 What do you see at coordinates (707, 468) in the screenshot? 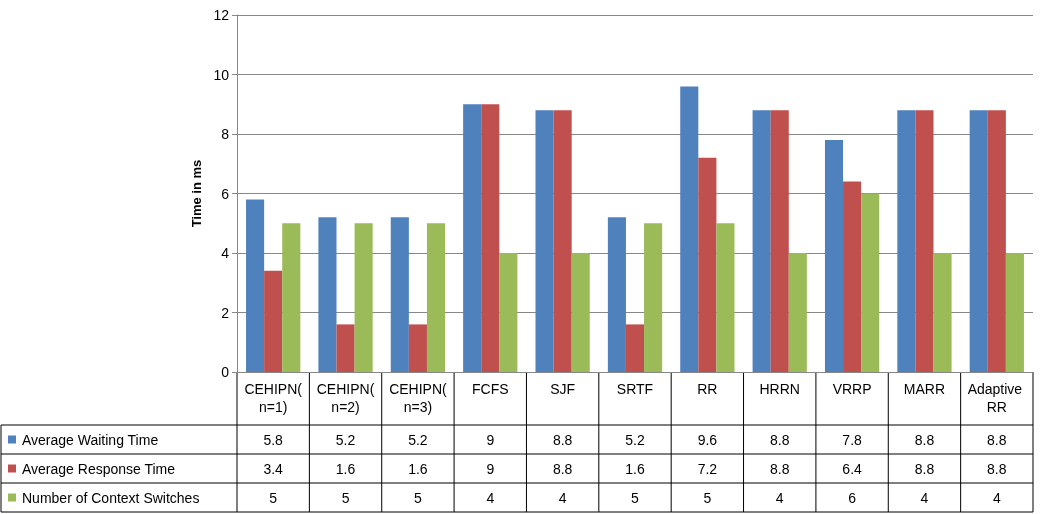
I see `data-label: 7.2` at bounding box center [707, 468].